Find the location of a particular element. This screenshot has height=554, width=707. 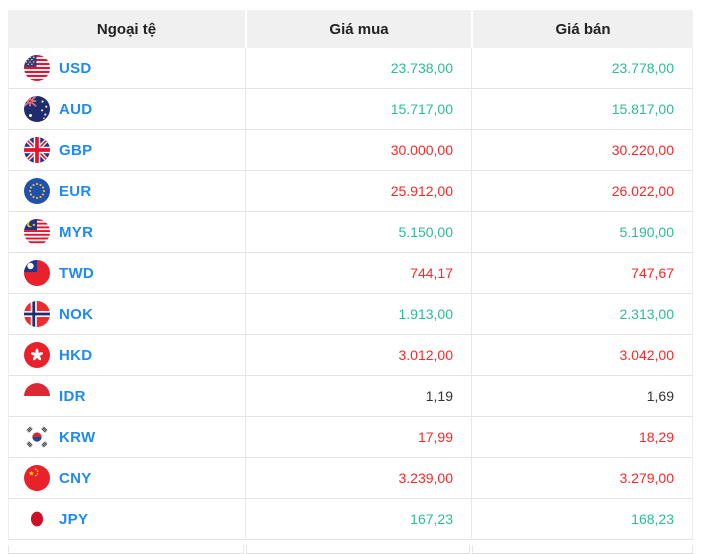

currency-row-usd: USD 23.738,00 23.778,00 is located at coordinates (350, 68).